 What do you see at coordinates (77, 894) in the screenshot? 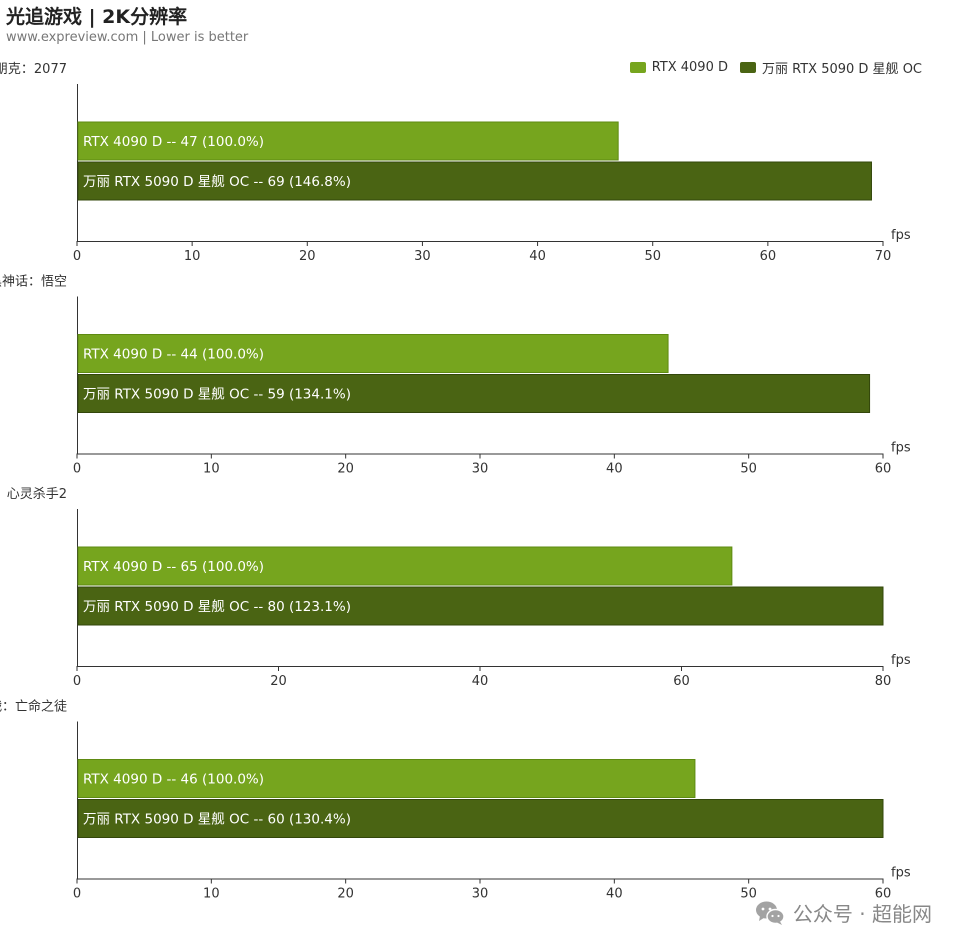
I see `chart-4-tick-label-0: 0` at bounding box center [77, 894].